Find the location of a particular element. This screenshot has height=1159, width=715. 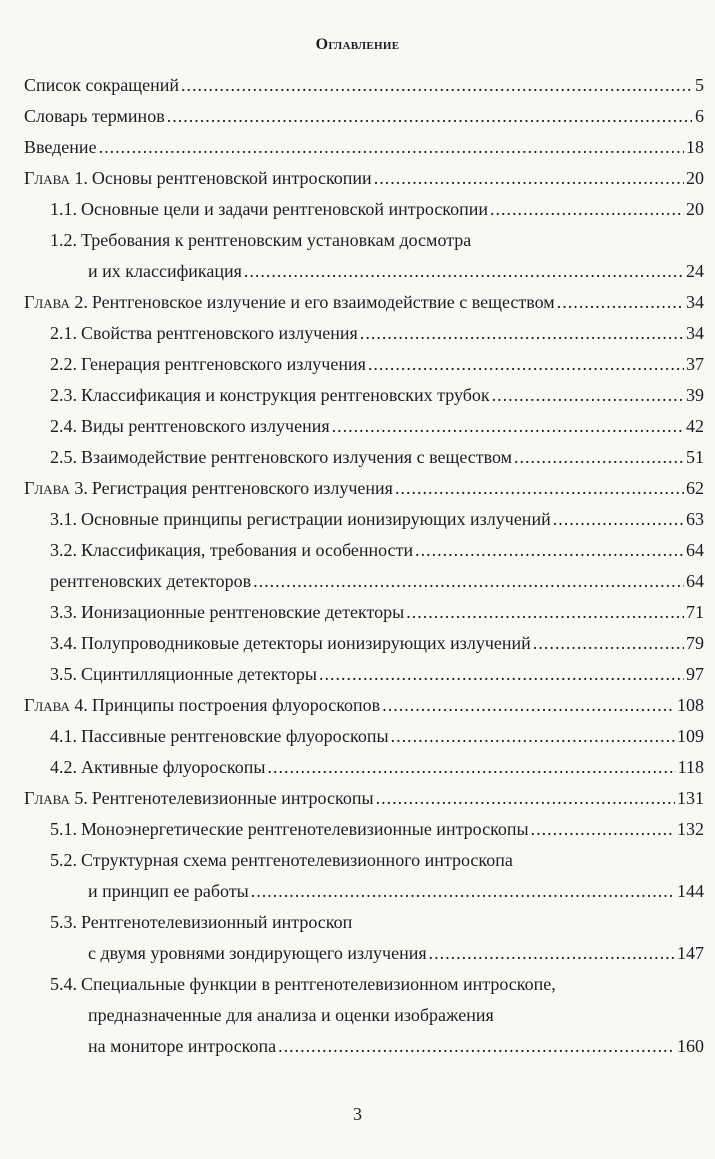

section-number: 4.2. is located at coordinates (63, 767).